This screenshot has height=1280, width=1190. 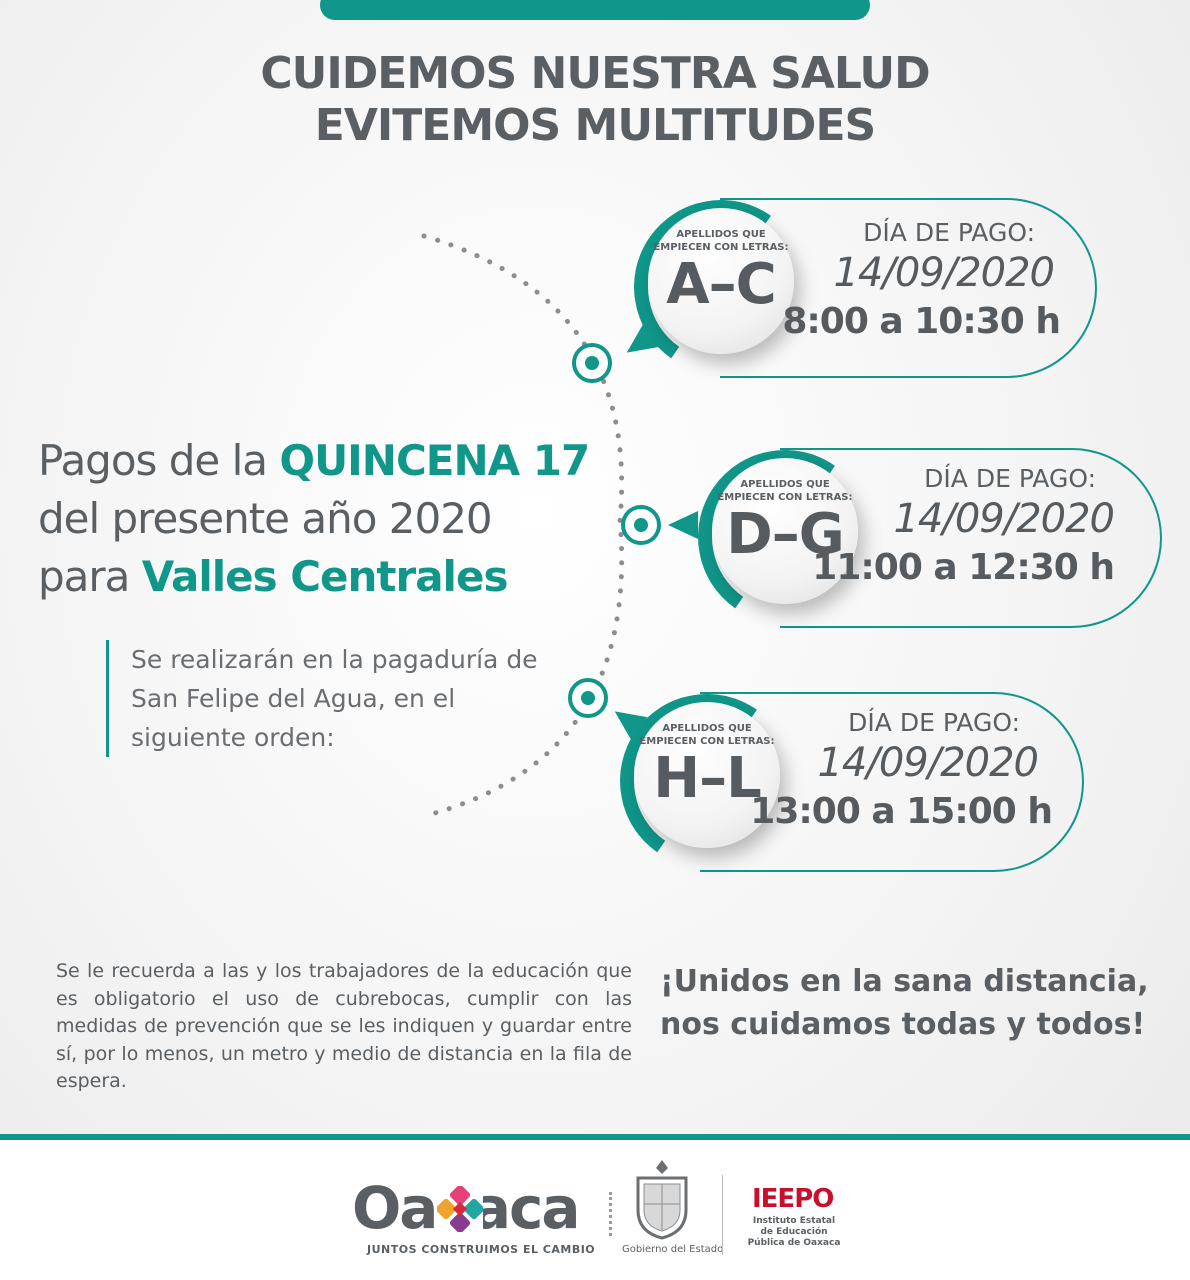 I want to click on title-prefix-3: para, so click(x=90, y=576).